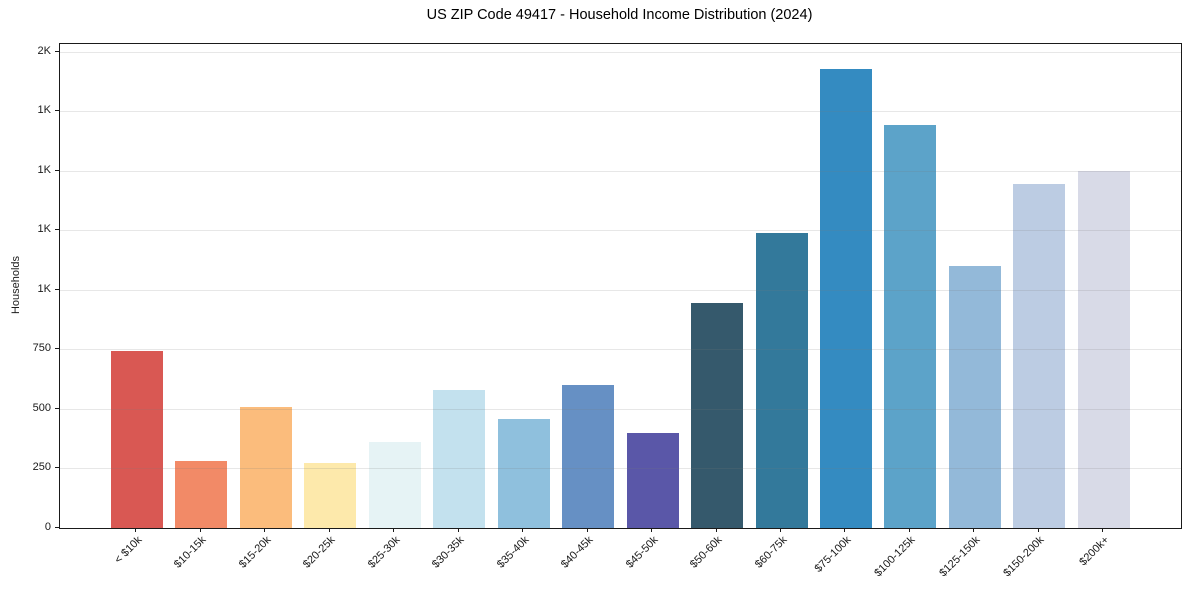 This screenshot has width=1189, height=590. Describe the element at coordinates (41, 407) in the screenshot. I see `y-tick-label: 500` at that location.